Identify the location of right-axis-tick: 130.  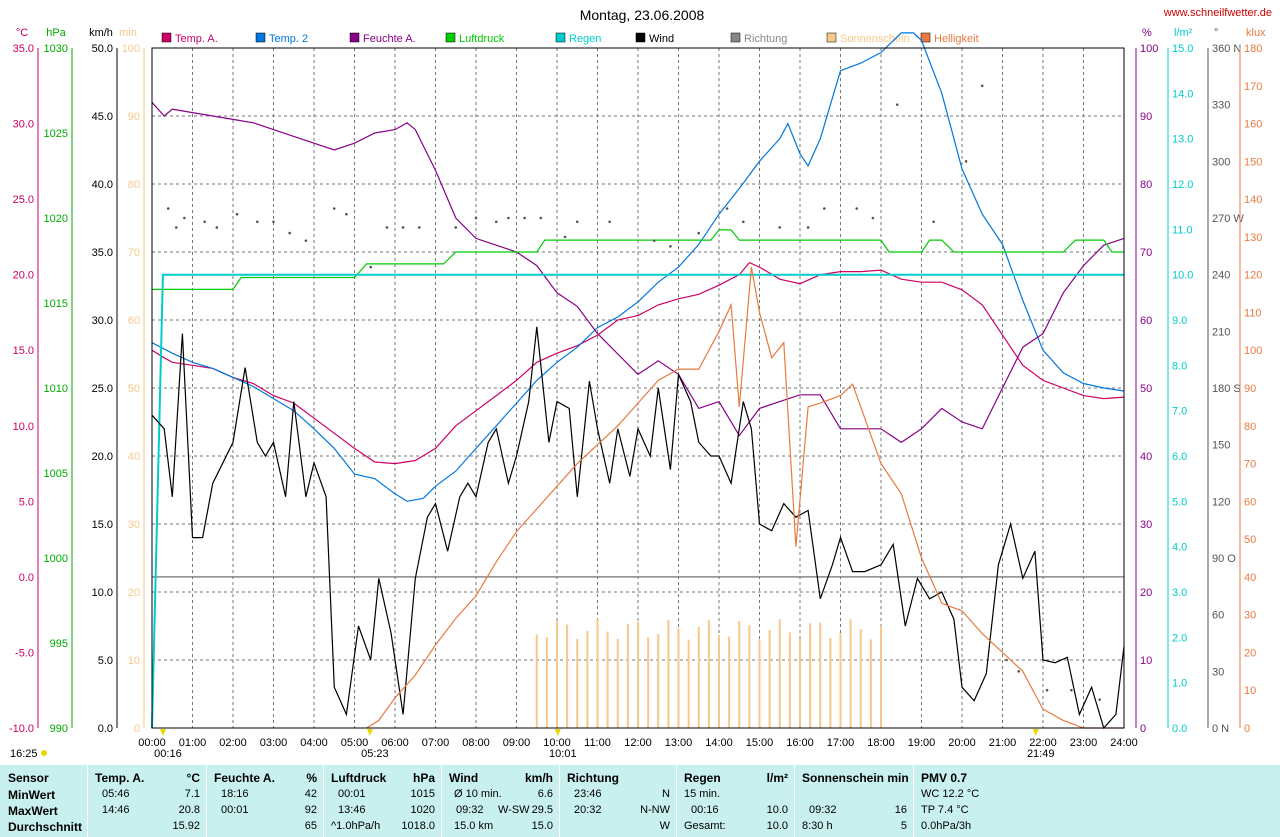
(1253, 238).